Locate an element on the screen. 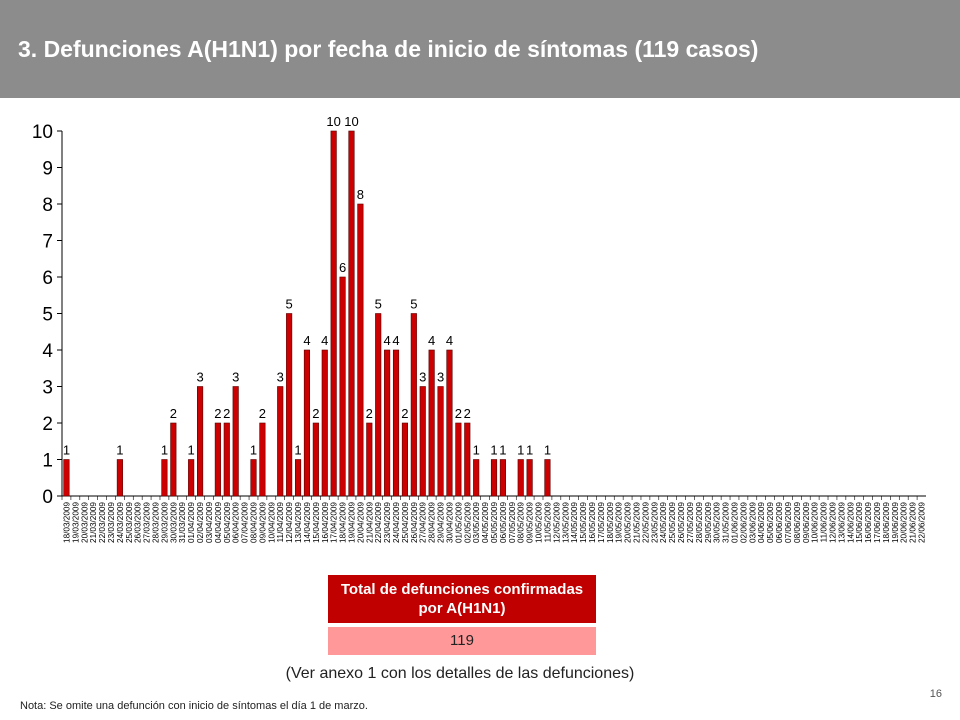  x-tick-label: 16/04/2009 is located at coordinates (325, 522).